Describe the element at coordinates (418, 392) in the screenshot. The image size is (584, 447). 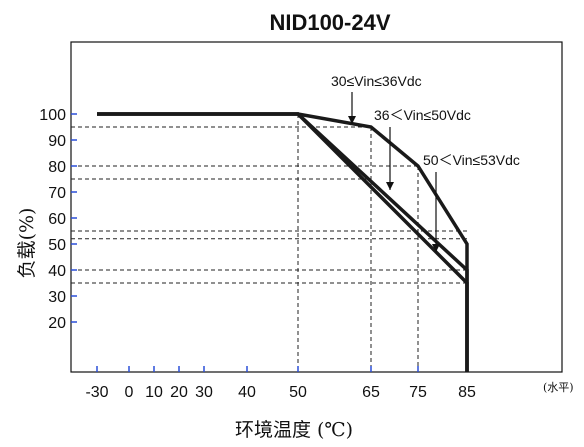
I see `x-tick-label: 75` at that location.